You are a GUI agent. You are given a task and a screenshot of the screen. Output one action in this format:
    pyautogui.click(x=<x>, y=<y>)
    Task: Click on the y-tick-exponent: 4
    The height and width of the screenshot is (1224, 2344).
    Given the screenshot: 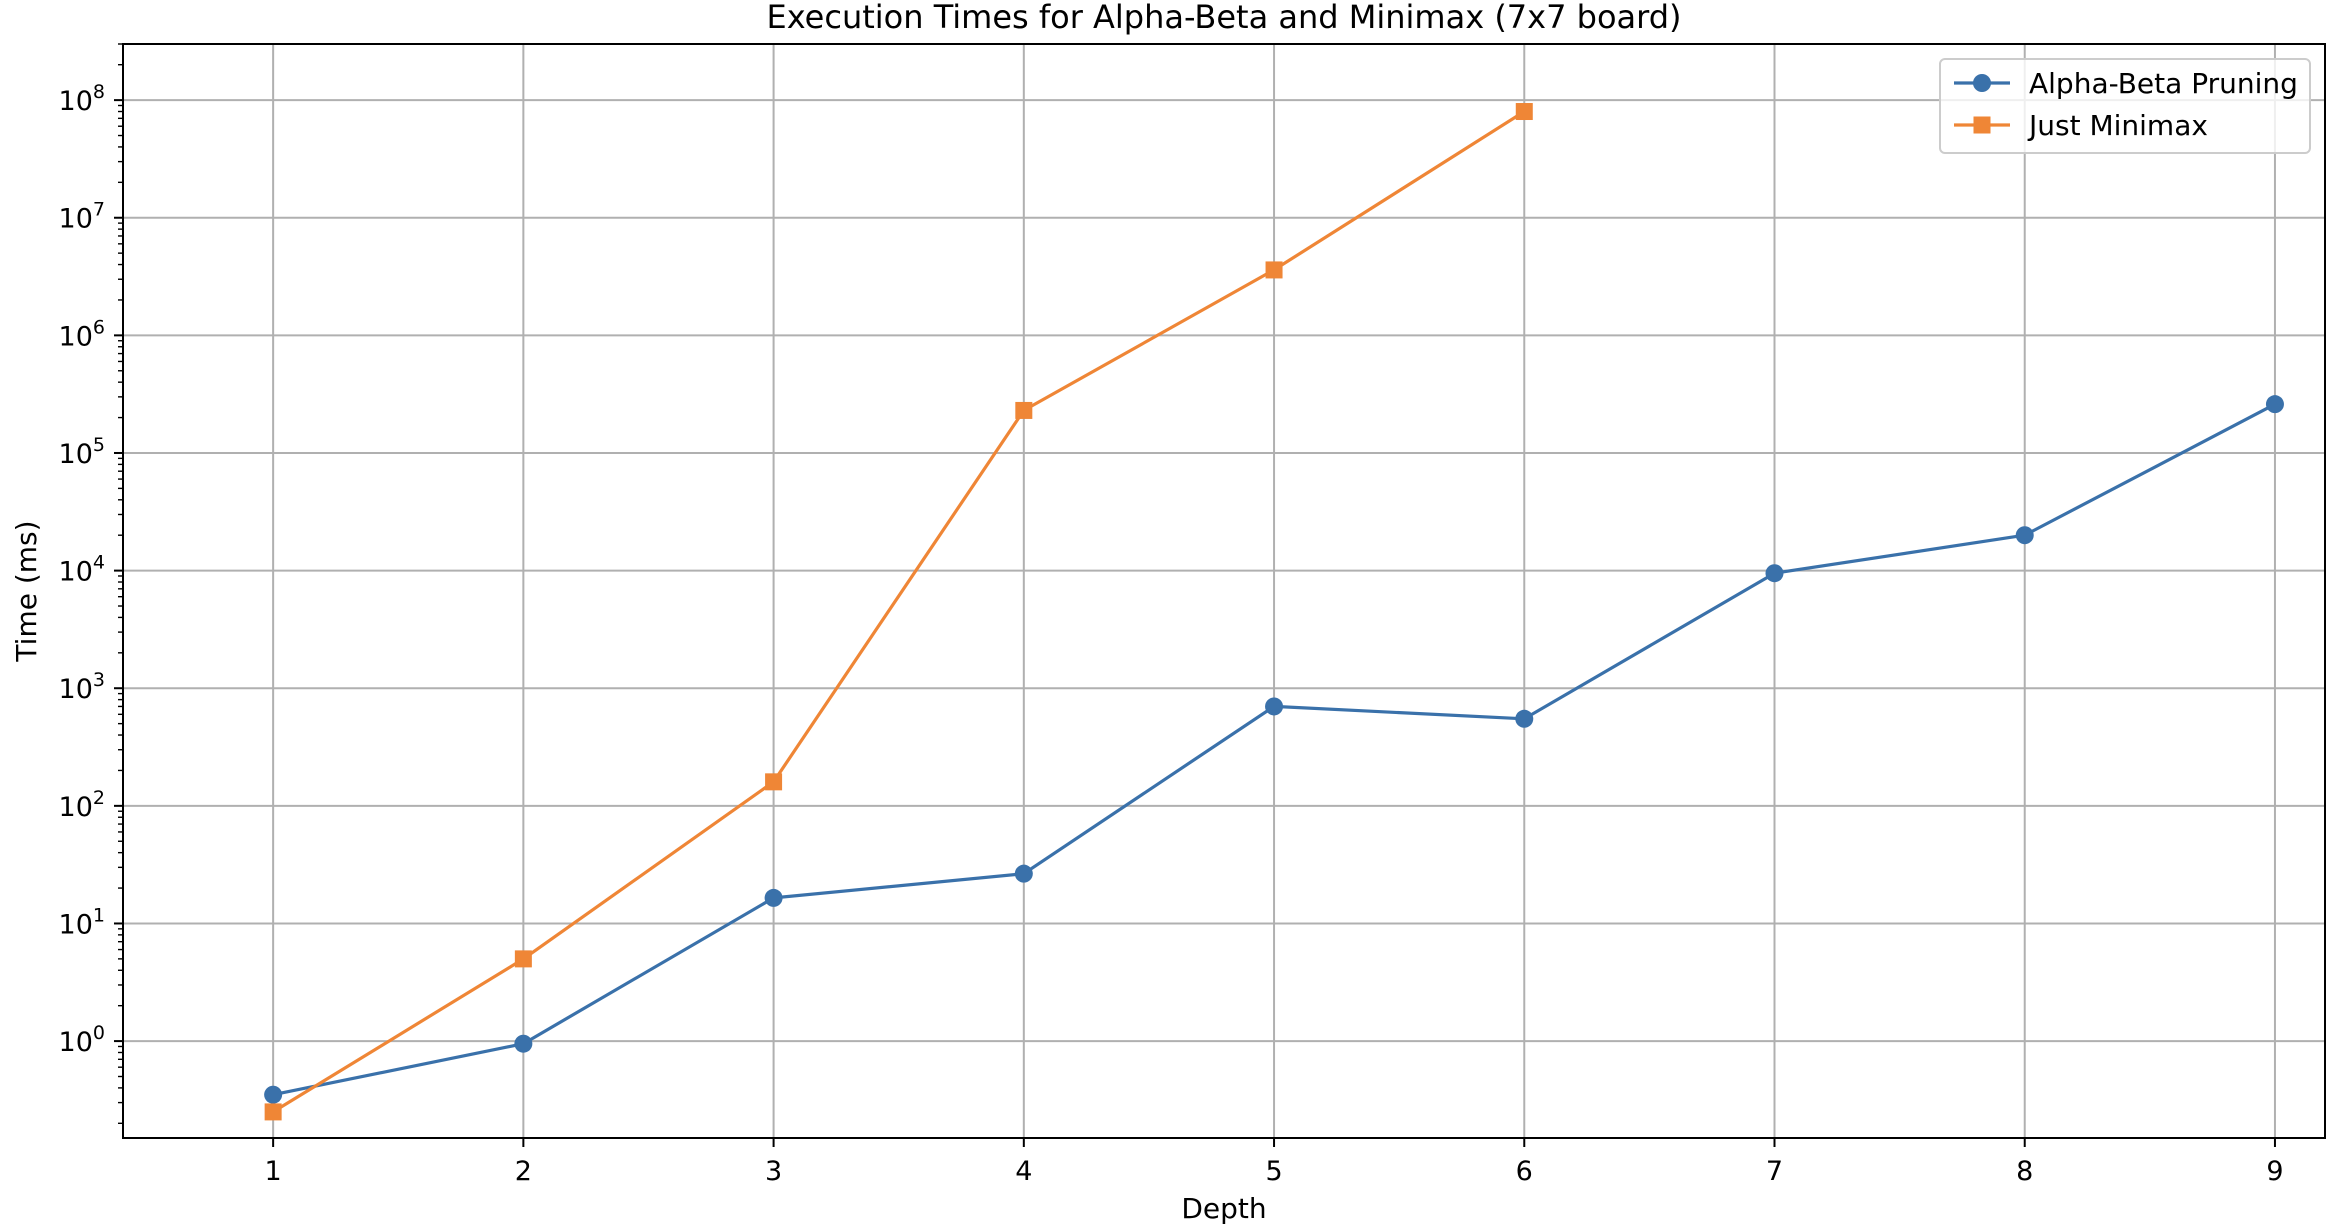 What is the action you would take?
    pyautogui.click(x=99, y=563)
    